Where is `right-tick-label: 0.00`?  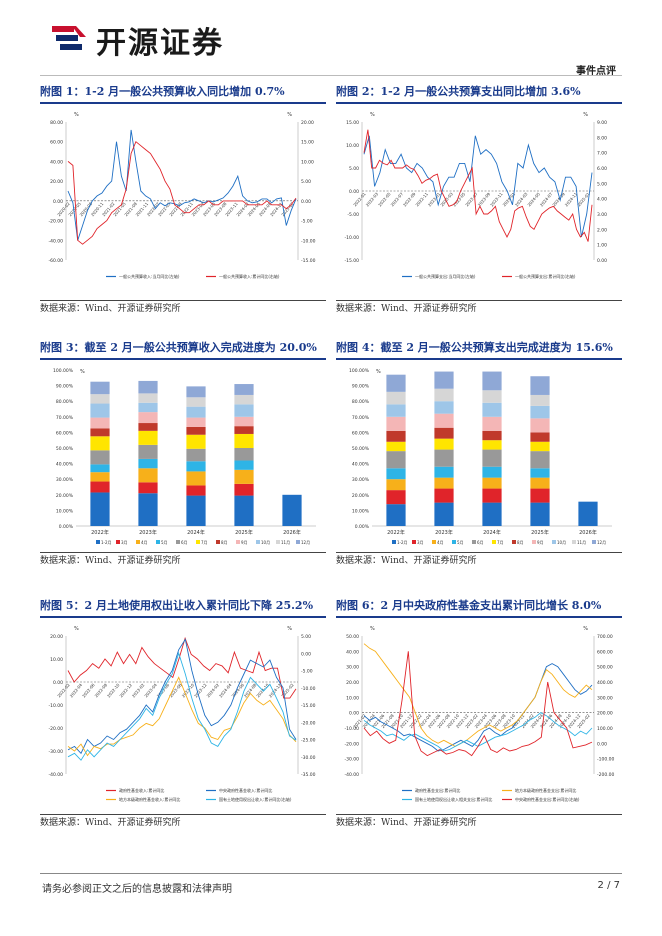
right-tick-label: 0.00 is located at coordinates (602, 261).